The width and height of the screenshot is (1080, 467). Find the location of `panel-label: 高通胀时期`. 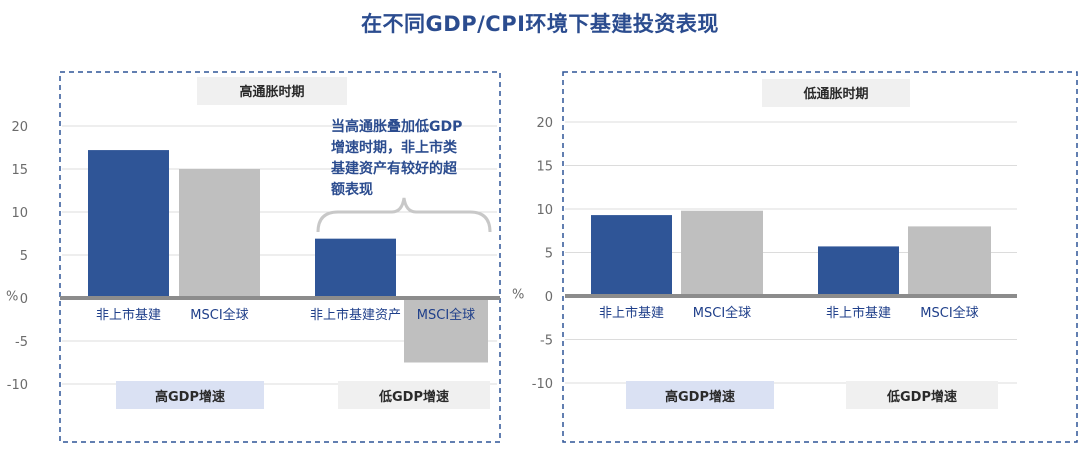

panel-label: 高通胀时期 is located at coordinates (271, 92).